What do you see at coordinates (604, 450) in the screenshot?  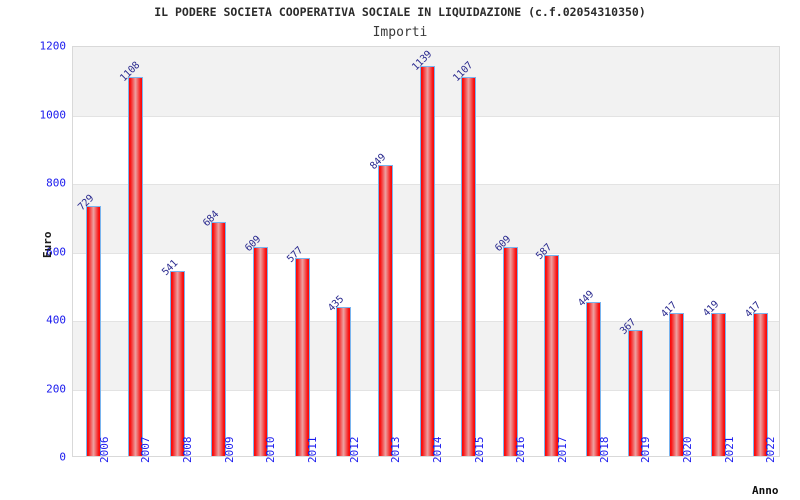 I see `x-tick-label: 2018` at bounding box center [604, 450].